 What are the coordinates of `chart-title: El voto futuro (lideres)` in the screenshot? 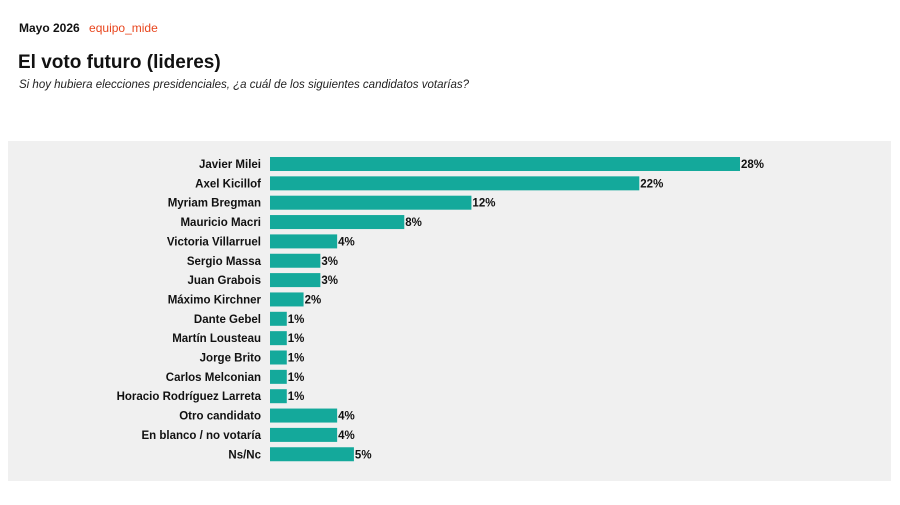 It's located at (119, 62).